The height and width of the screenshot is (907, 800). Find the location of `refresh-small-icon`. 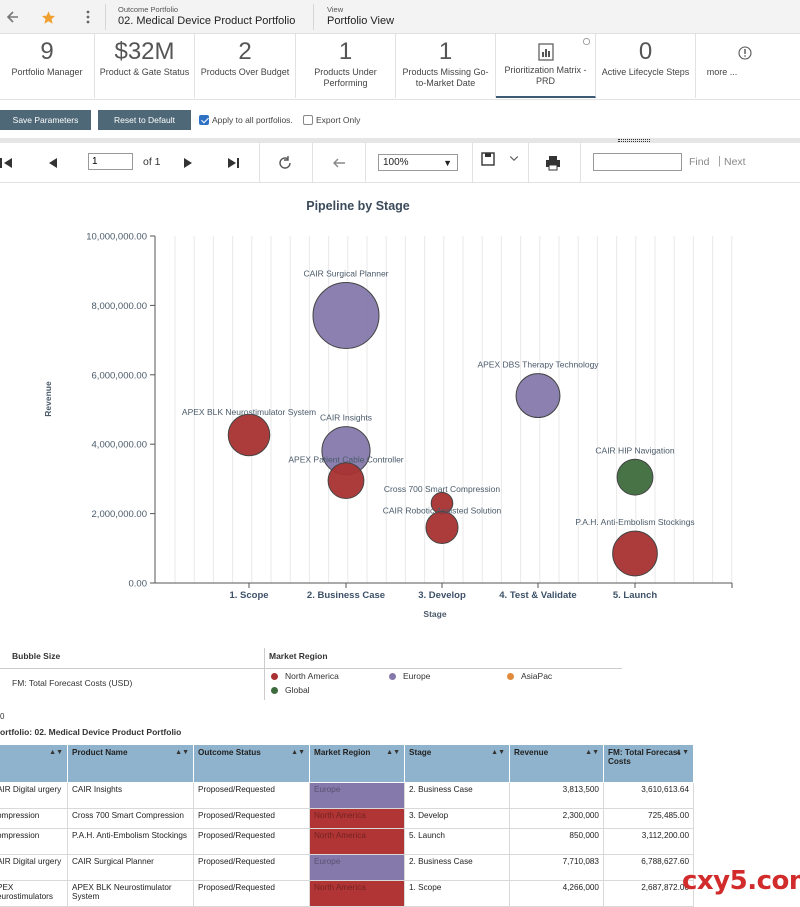

refresh-small-icon is located at coordinates (586, 41).